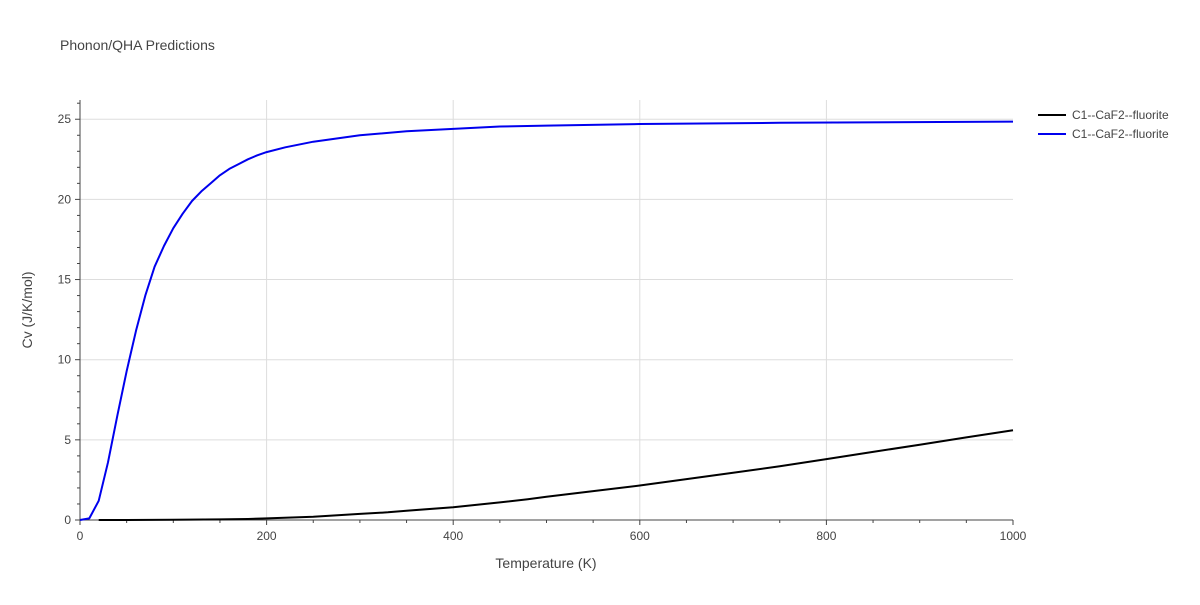 The image size is (1200, 605). I want to click on legend: C1--CaF2--fluorite C1--CaF2--fluorite, so click(1103, 124).